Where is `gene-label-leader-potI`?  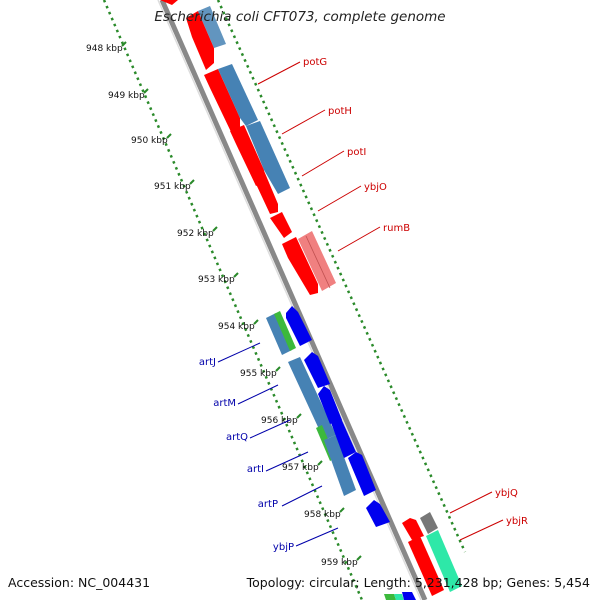 gene-label-leader-potI is located at coordinates (323, 163).